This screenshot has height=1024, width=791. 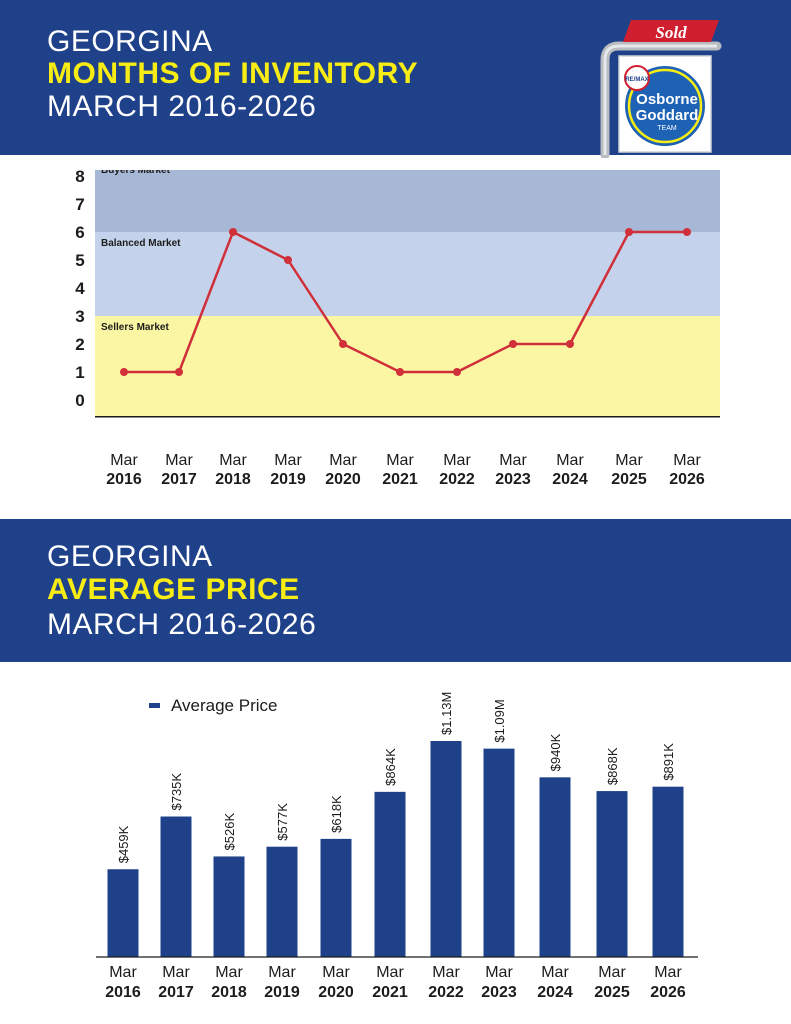 What do you see at coordinates (80, 288) in the screenshot?
I see `y-tick-label: 4` at bounding box center [80, 288].